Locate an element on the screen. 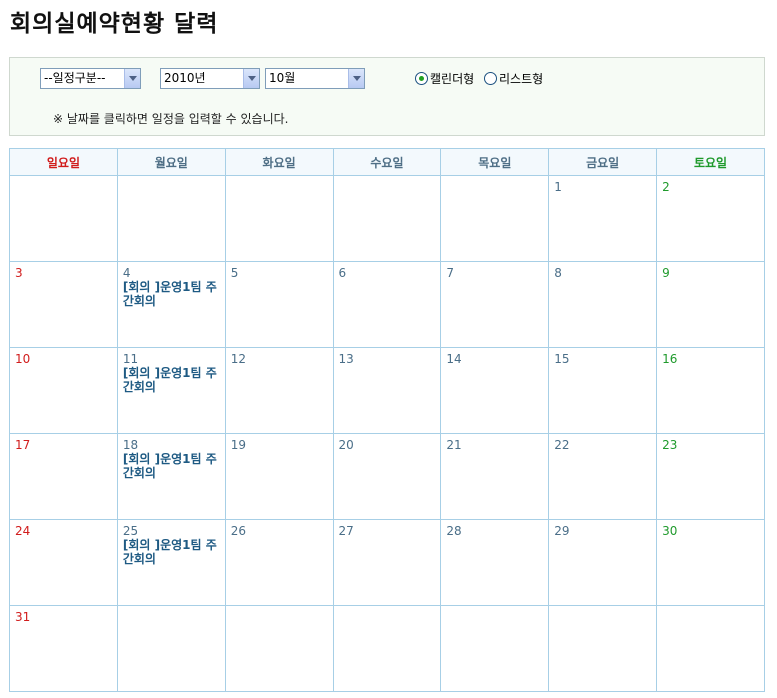  day-number: 9 is located at coordinates (666, 273).